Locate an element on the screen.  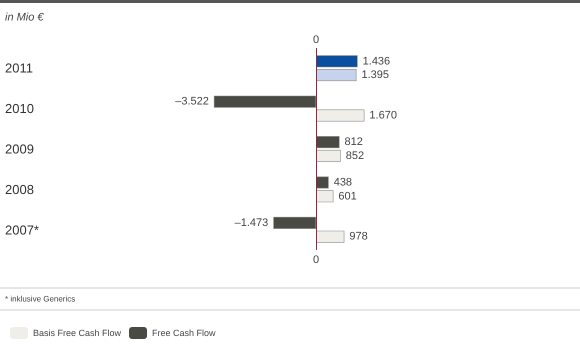
data-label: –3.522 is located at coordinates (192, 102).